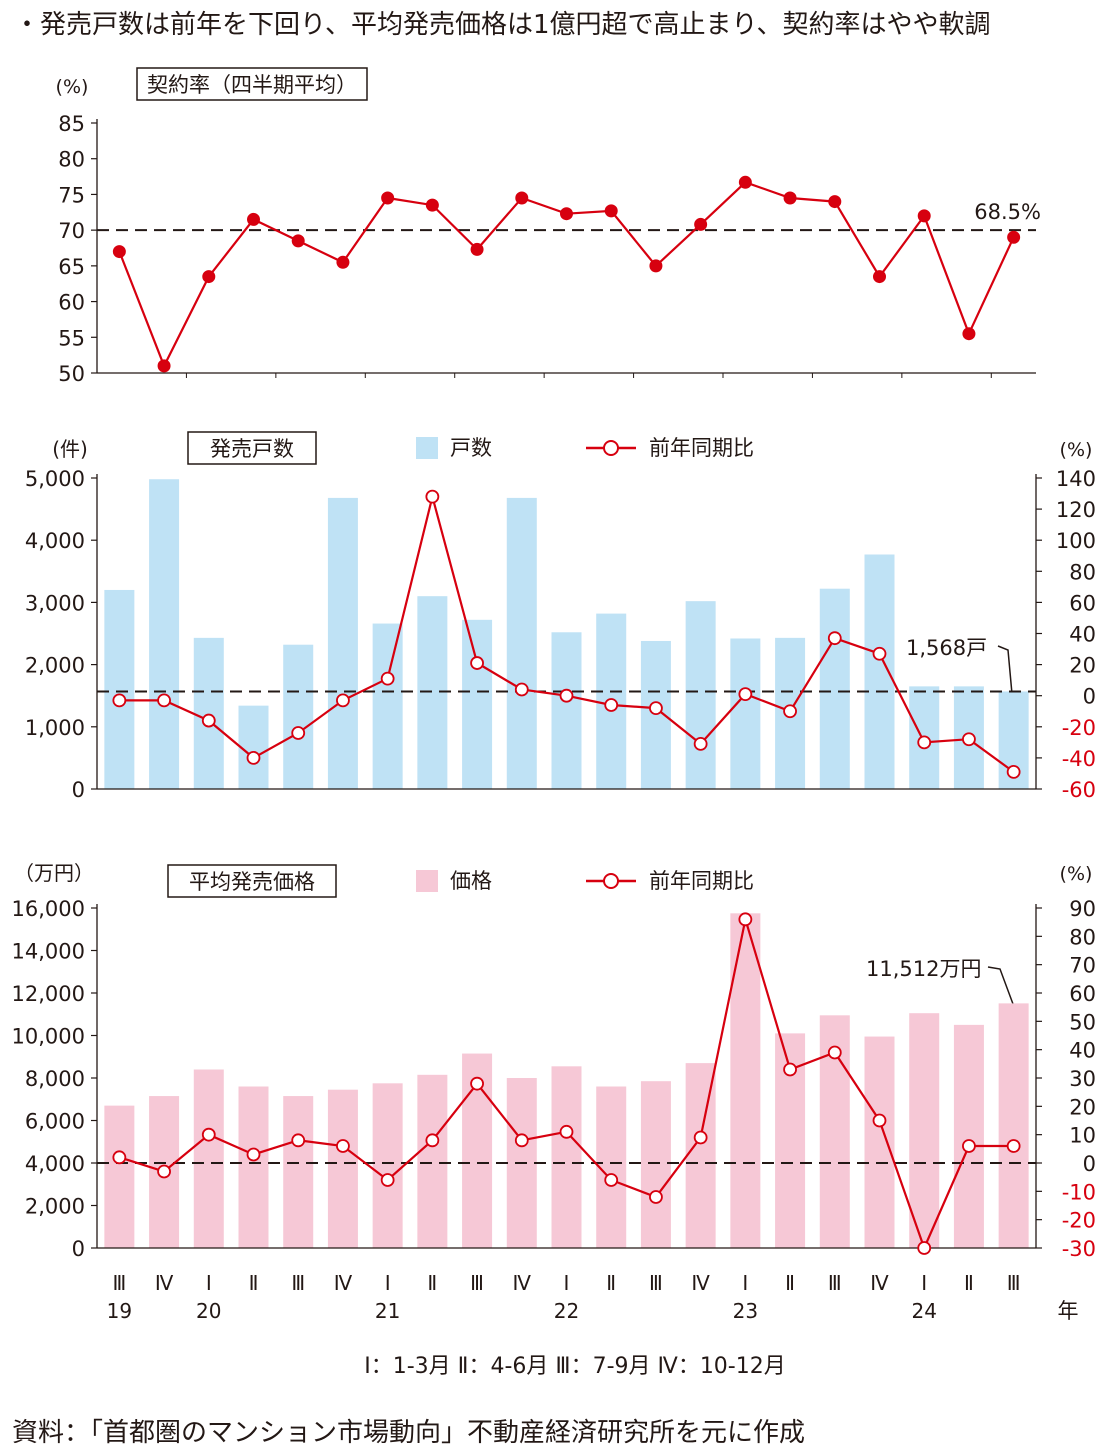 The image size is (1120, 1450). What do you see at coordinates (78, 790) in the screenshot?
I see `units-y-tick-label: 0` at bounding box center [78, 790].